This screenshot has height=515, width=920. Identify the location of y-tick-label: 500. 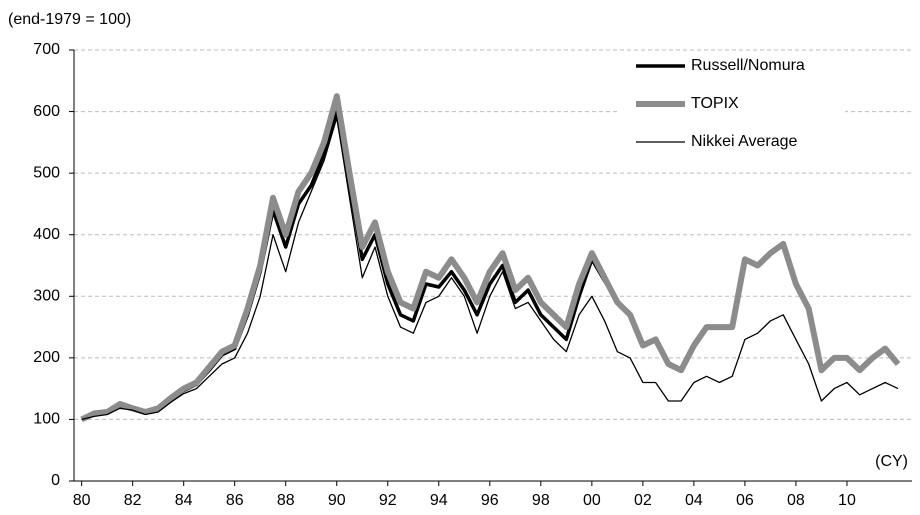
(46, 172).